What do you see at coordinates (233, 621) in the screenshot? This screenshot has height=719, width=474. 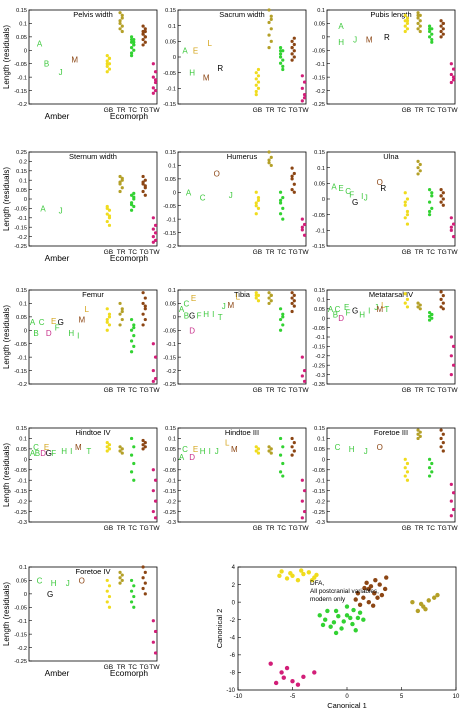 I see `y-tick-label: -2` at bounding box center [233, 621].